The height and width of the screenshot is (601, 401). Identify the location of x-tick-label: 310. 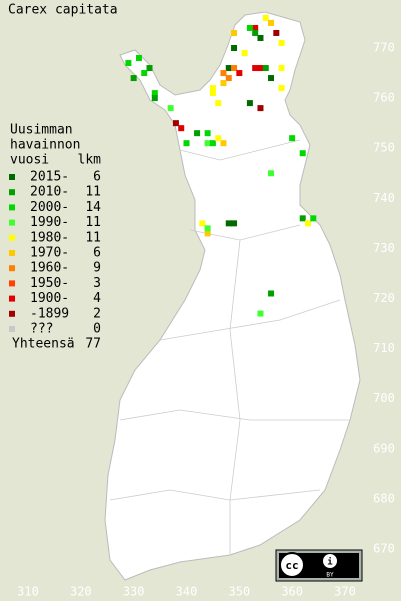
(28, 592).